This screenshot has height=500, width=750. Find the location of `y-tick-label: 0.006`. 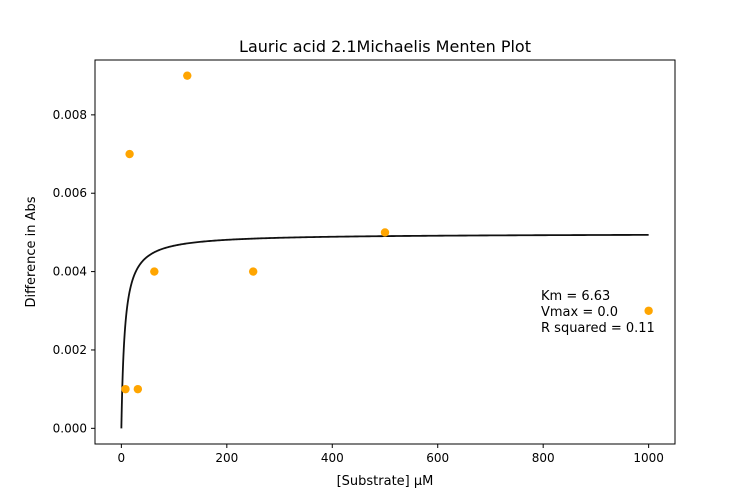

y-tick-label: 0.006 is located at coordinates (70, 193).